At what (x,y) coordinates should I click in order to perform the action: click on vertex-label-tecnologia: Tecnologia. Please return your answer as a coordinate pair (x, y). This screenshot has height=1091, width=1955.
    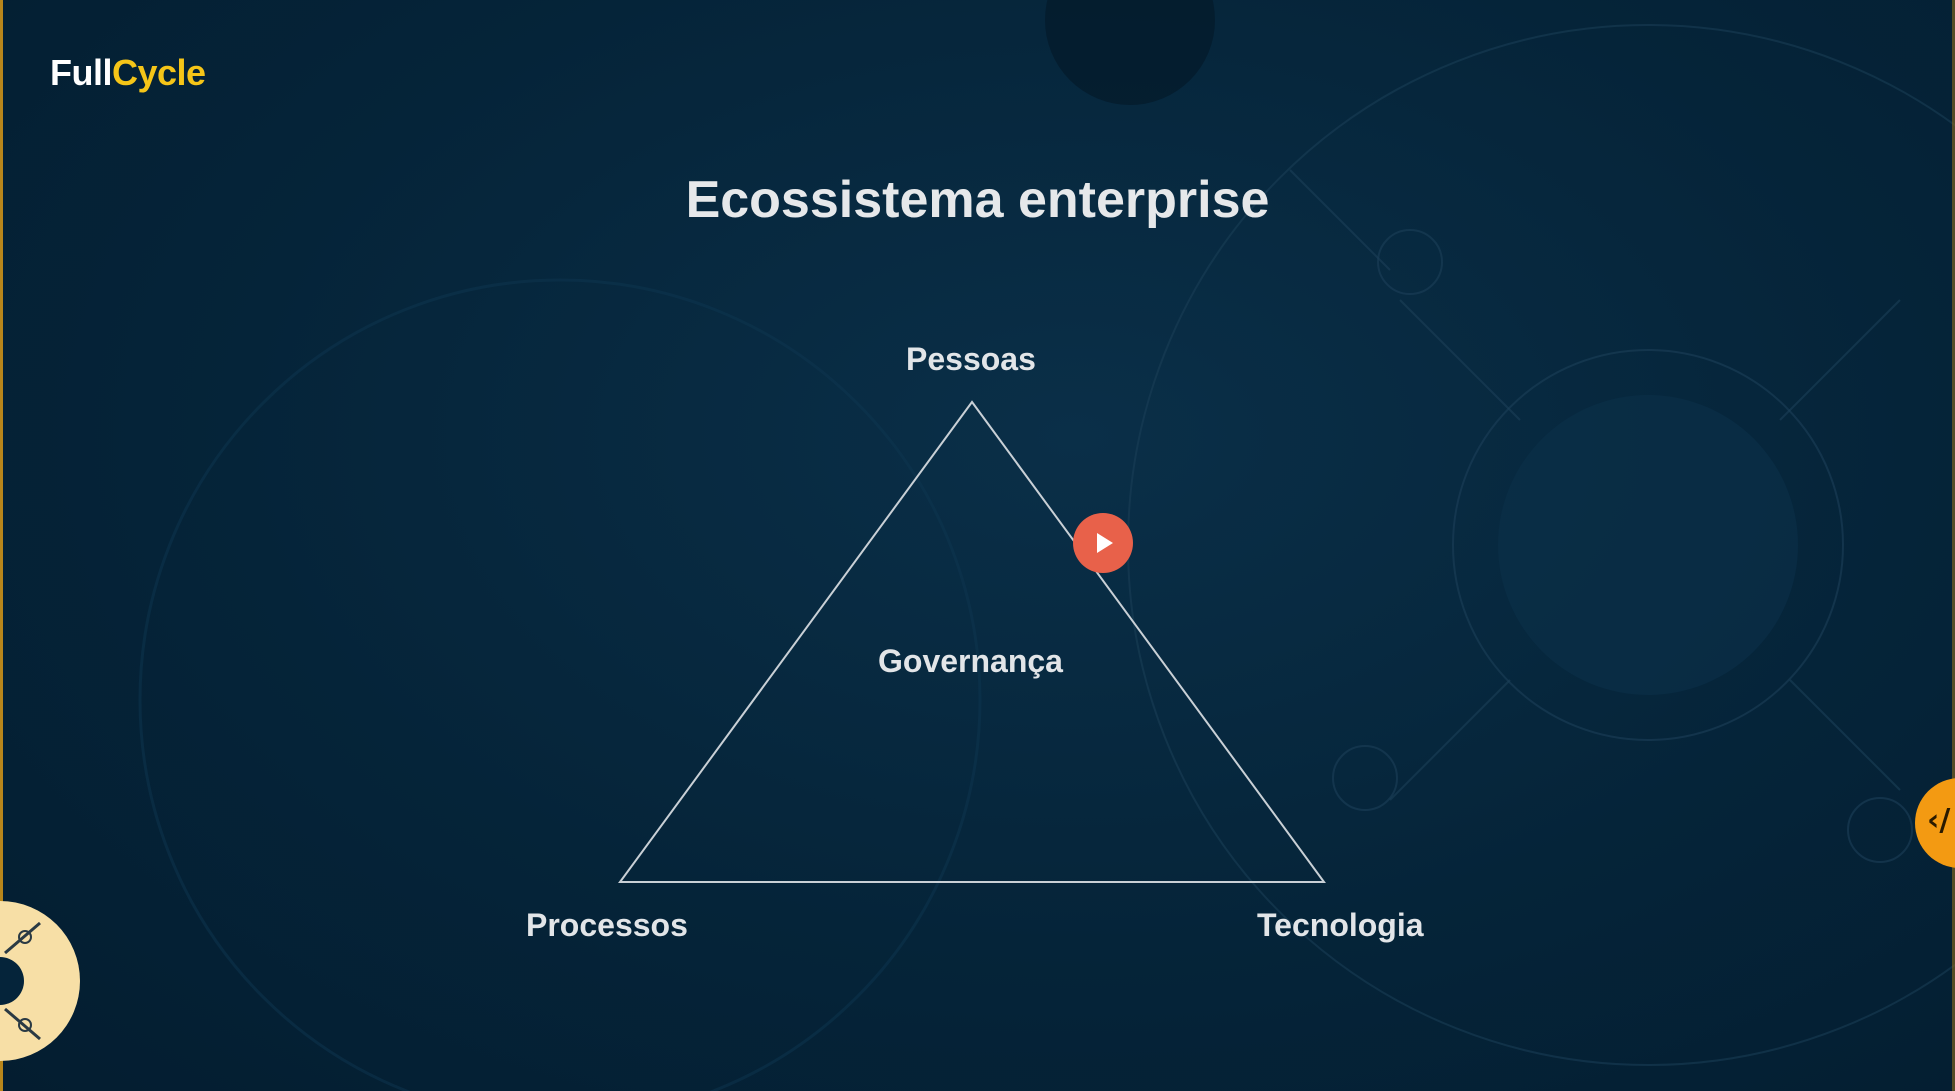
    Looking at the image, I should click on (1340, 925).